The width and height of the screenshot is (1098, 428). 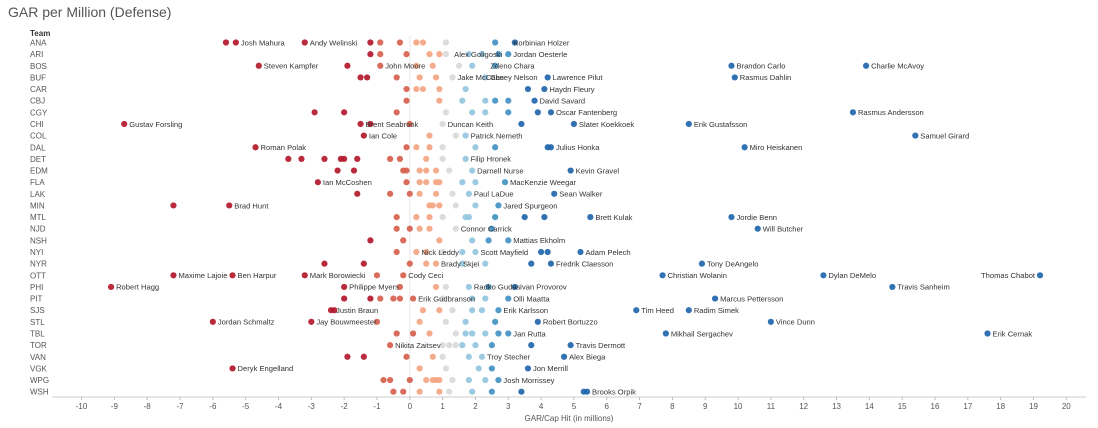 What do you see at coordinates (38, 66) in the screenshot?
I see `team-label-bos: BOS` at bounding box center [38, 66].